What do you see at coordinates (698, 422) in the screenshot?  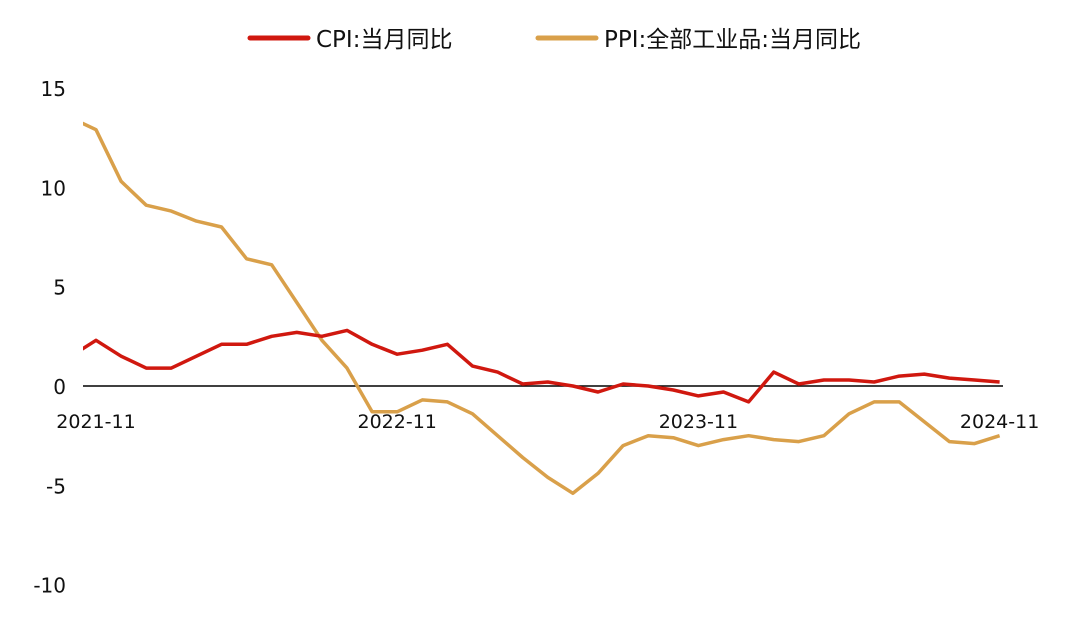 I see `x-tick-label: 2023-11` at bounding box center [698, 422].